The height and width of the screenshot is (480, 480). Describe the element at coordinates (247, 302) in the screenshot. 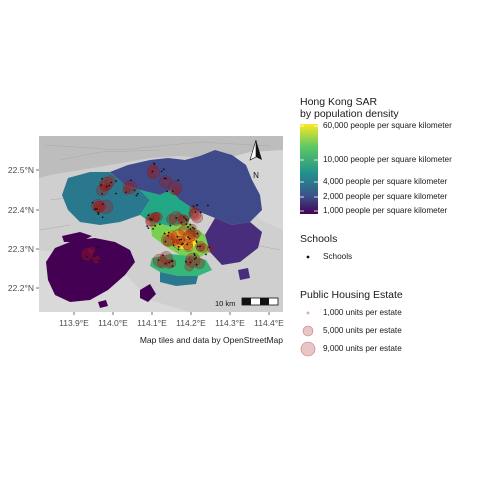

I see `scale-bar: 10 km` at that location.